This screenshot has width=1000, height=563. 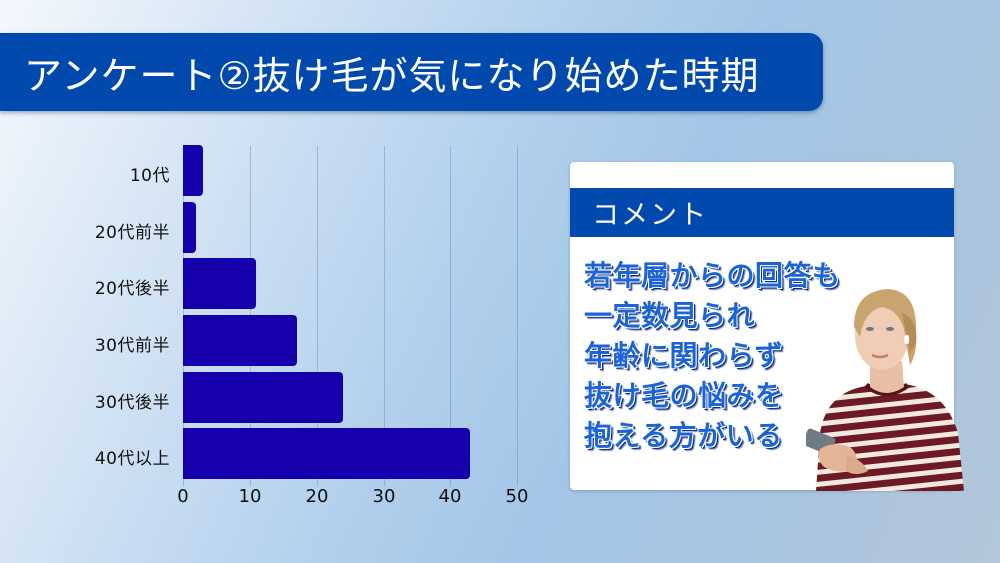 What do you see at coordinates (132, 346) in the screenshot?
I see `category-label: 30代前半` at bounding box center [132, 346].